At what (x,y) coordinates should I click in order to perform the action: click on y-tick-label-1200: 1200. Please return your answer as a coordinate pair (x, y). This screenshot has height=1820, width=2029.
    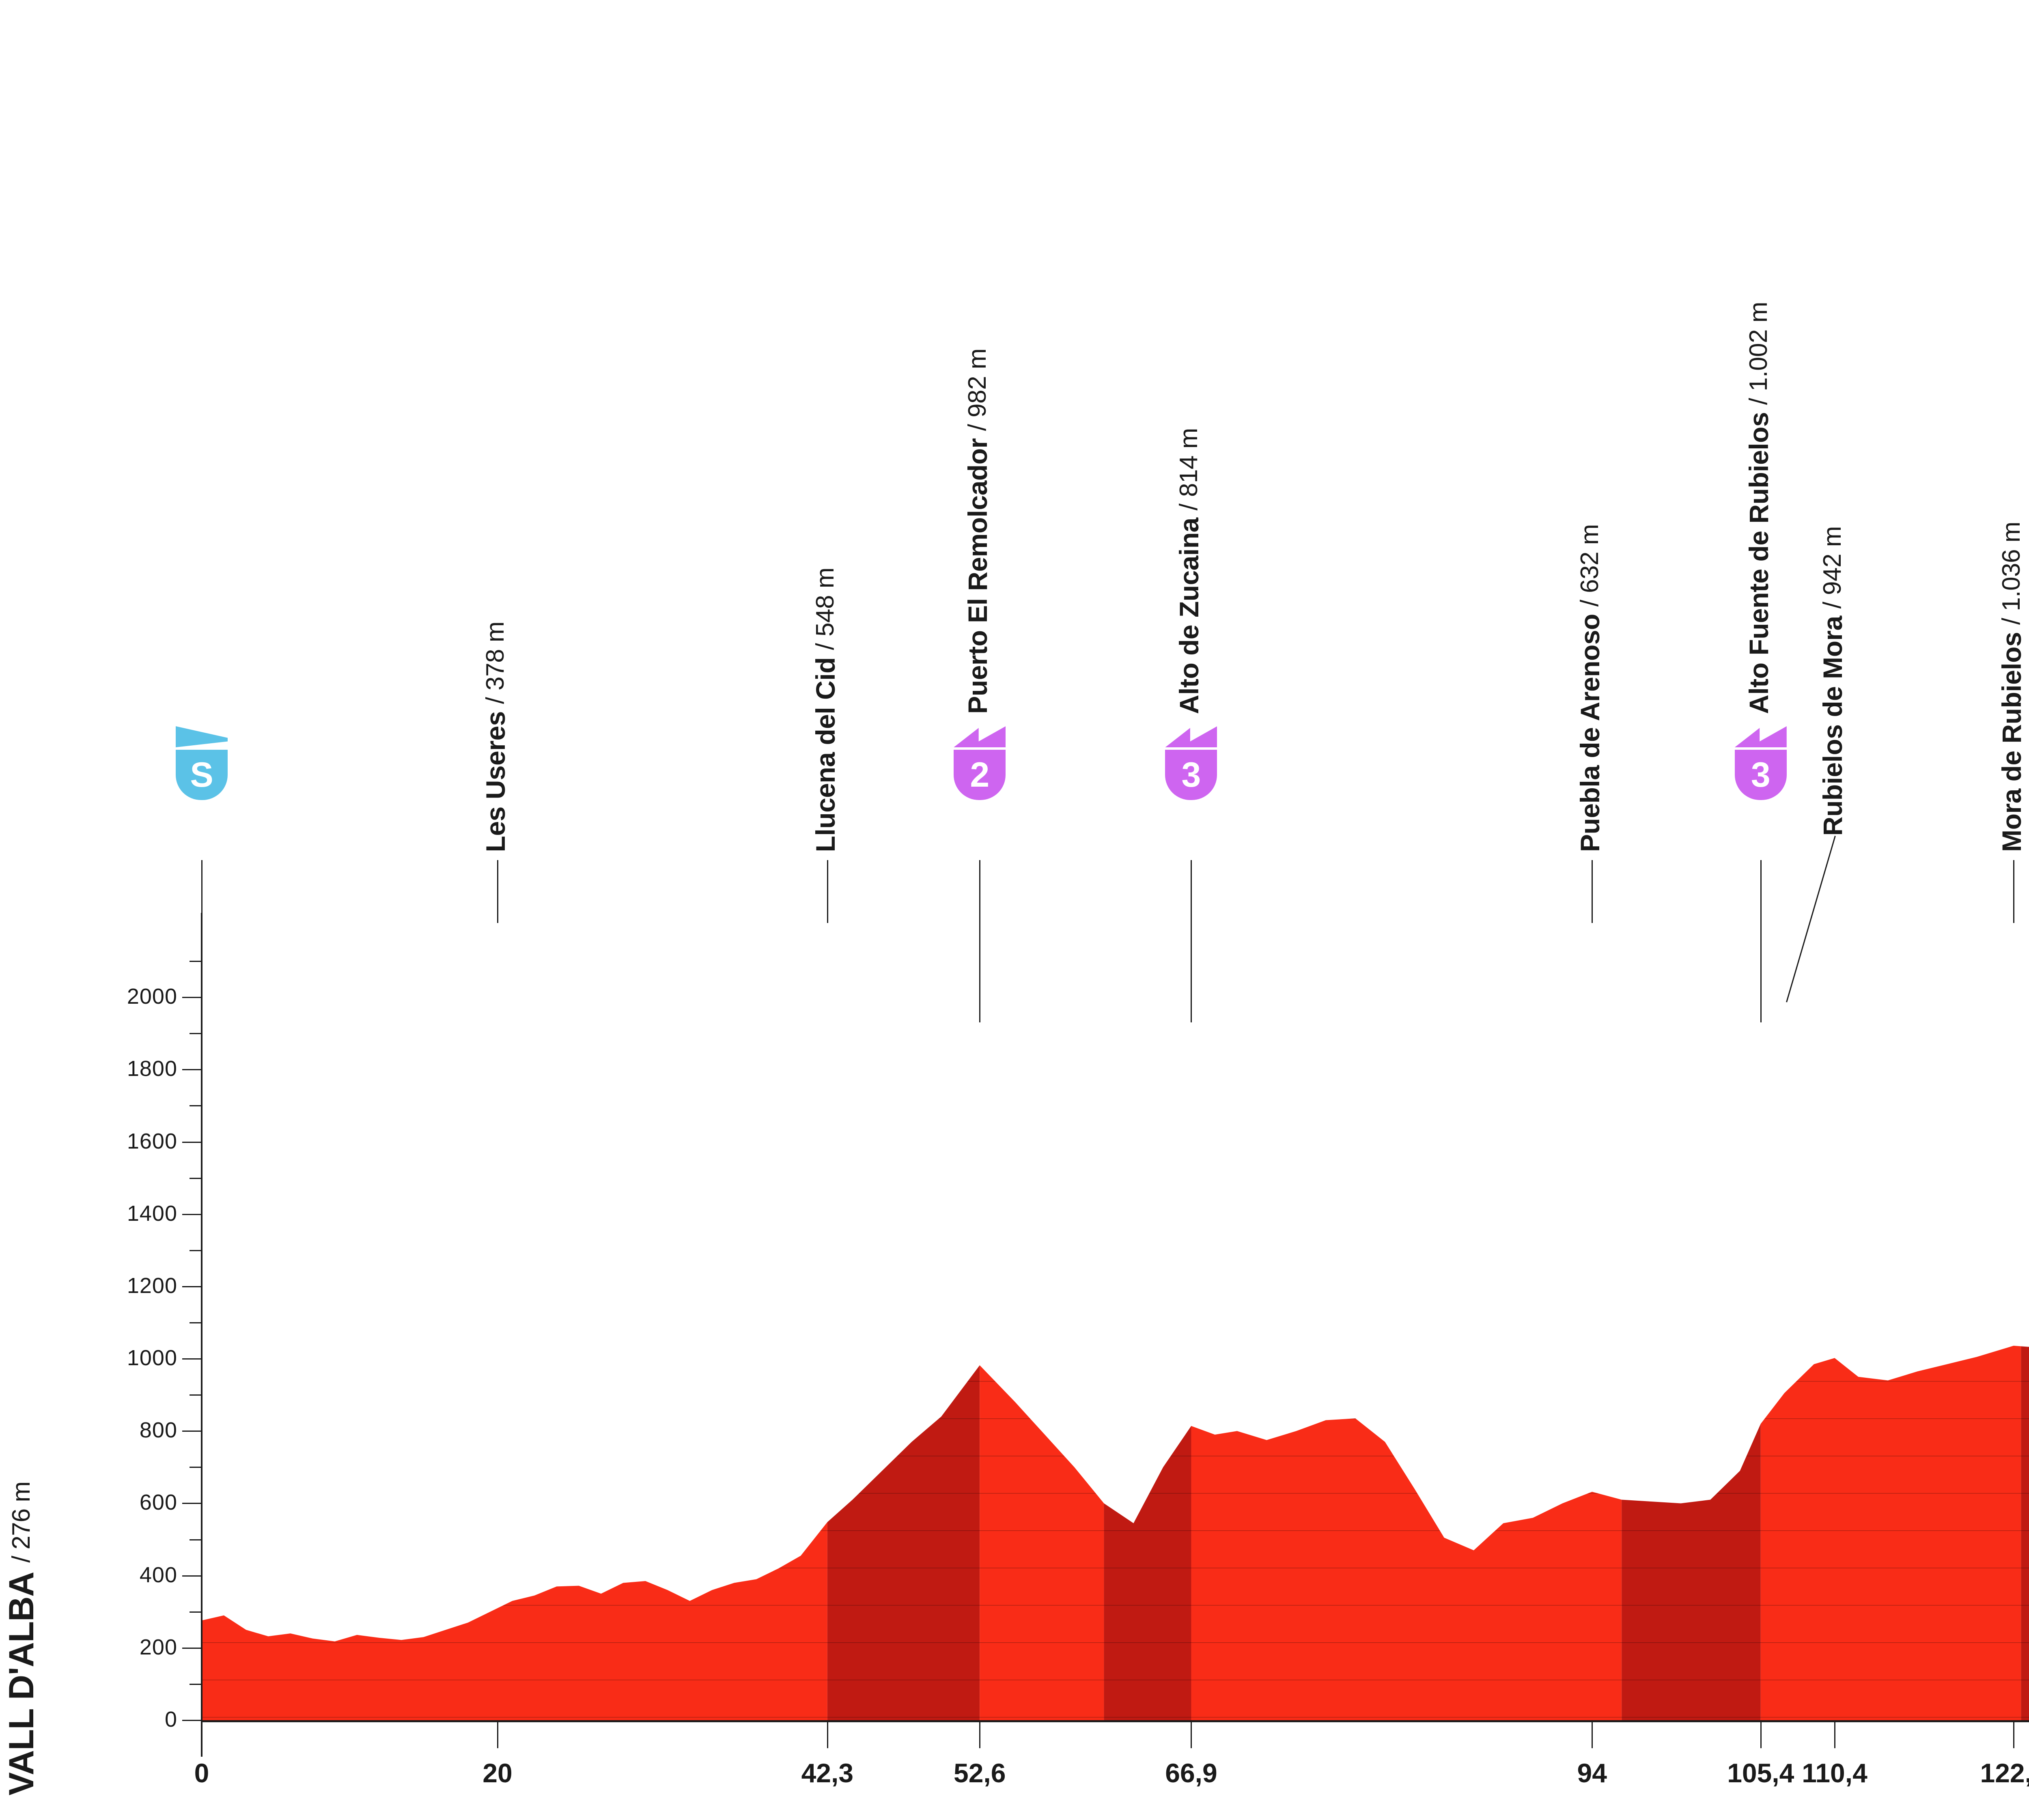
    Looking at the image, I should click on (152, 1285).